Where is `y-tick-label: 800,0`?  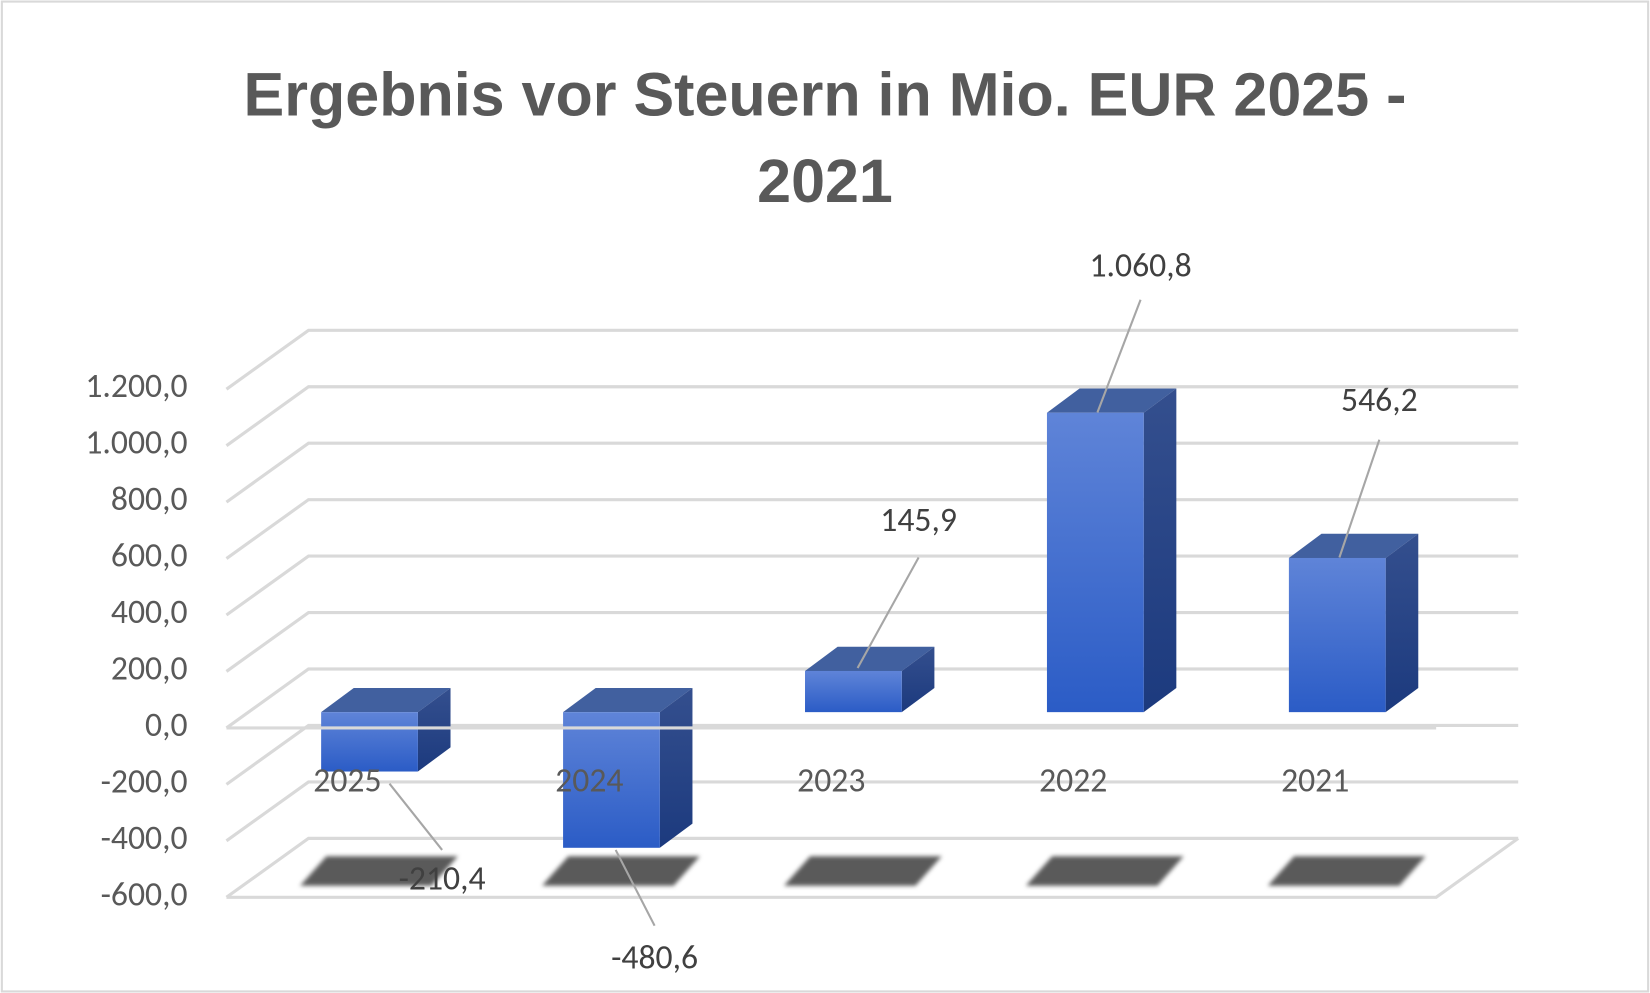 y-tick-label: 800,0 is located at coordinates (149, 499).